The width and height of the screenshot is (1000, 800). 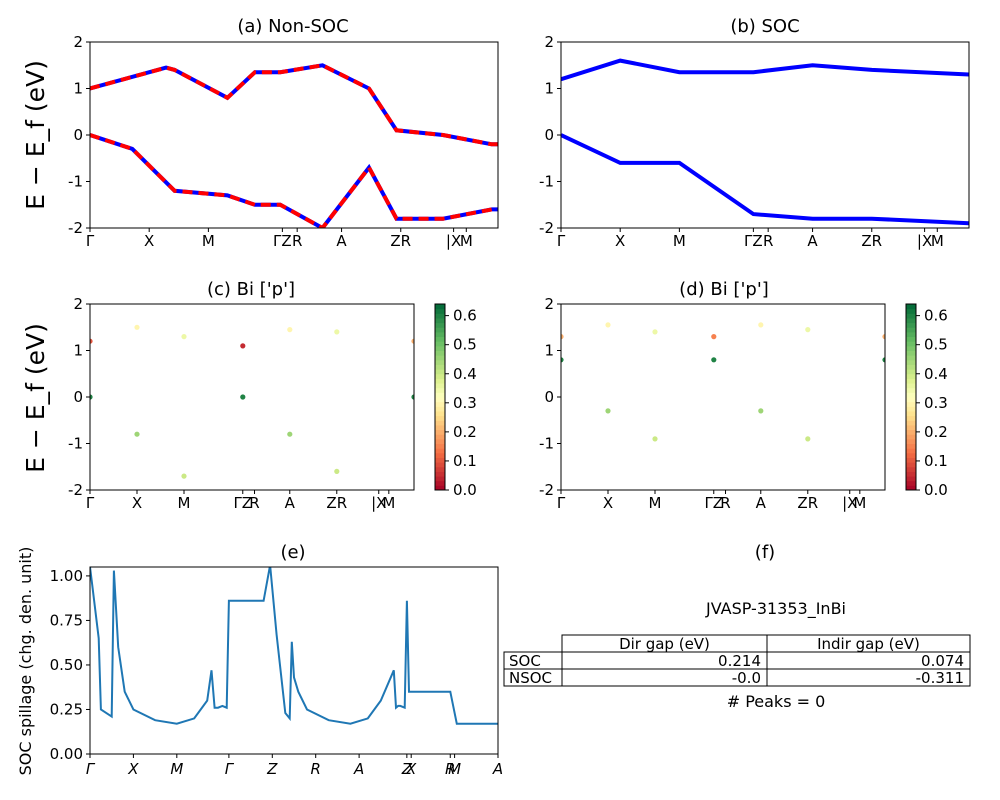 I want to click on panel-d-title: (d) Bi ['p'], so click(x=724, y=289).